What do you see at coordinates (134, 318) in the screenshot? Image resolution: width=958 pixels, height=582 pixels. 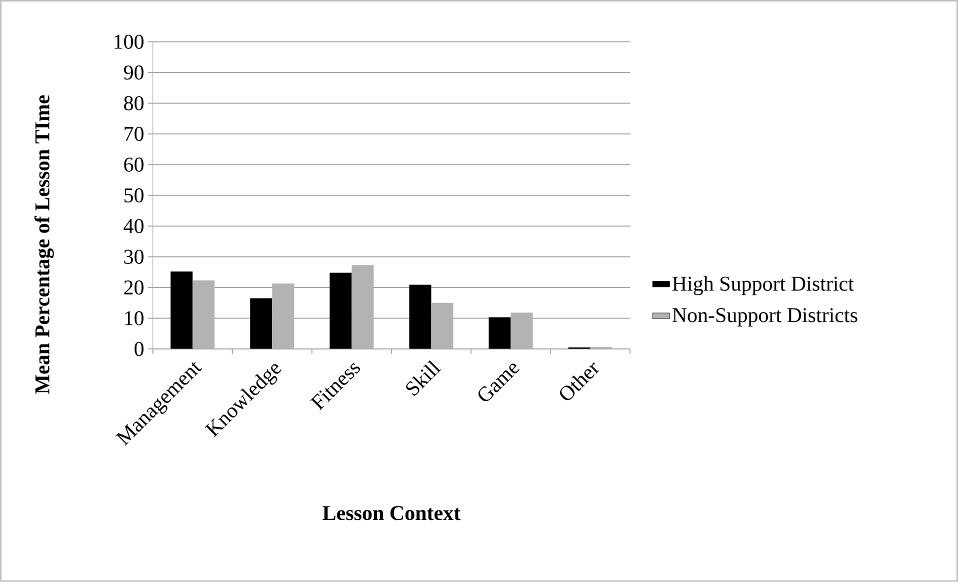 I see `y-tick-label: 10` at bounding box center [134, 318].